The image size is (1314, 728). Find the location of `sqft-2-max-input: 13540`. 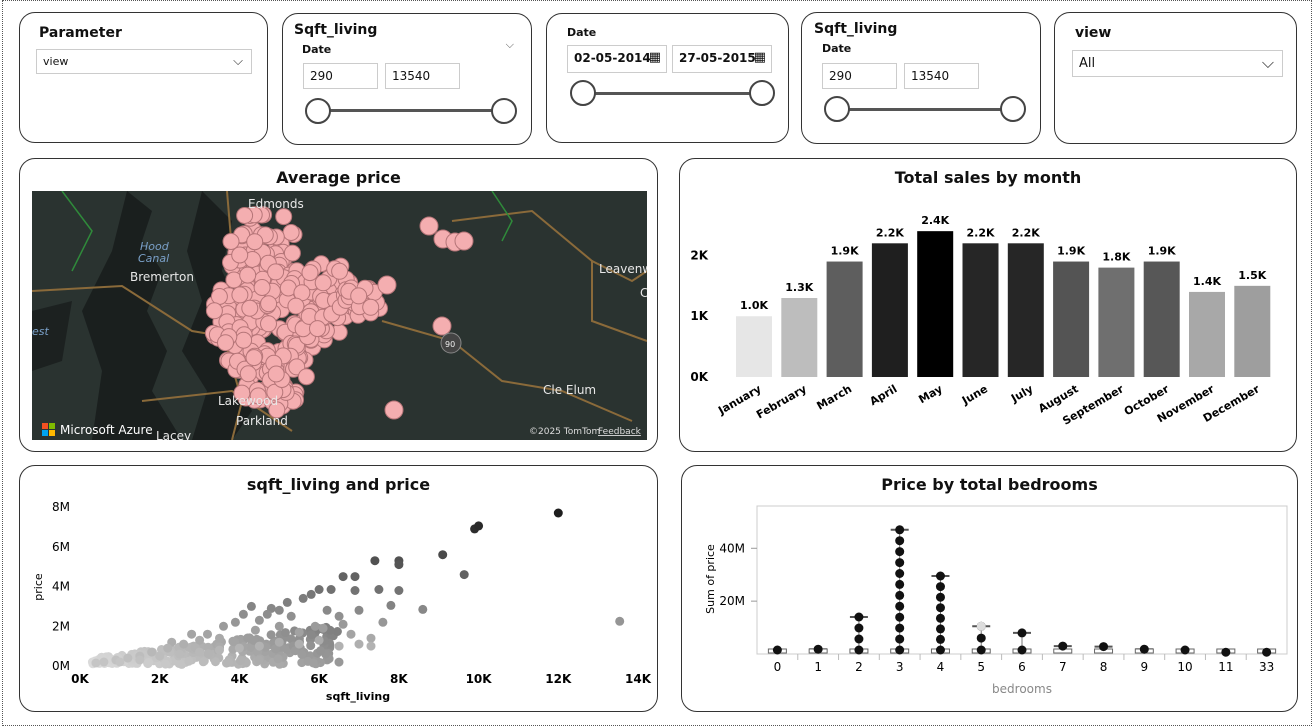

sqft-2-max-input: 13540 is located at coordinates (941, 76).